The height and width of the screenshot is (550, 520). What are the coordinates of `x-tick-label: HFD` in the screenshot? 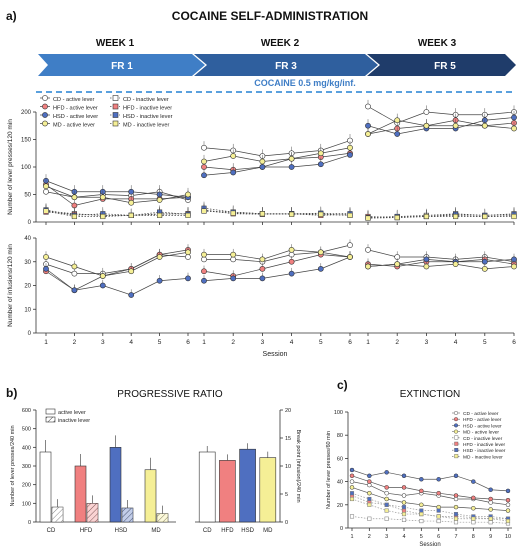 It's located at (227, 531).